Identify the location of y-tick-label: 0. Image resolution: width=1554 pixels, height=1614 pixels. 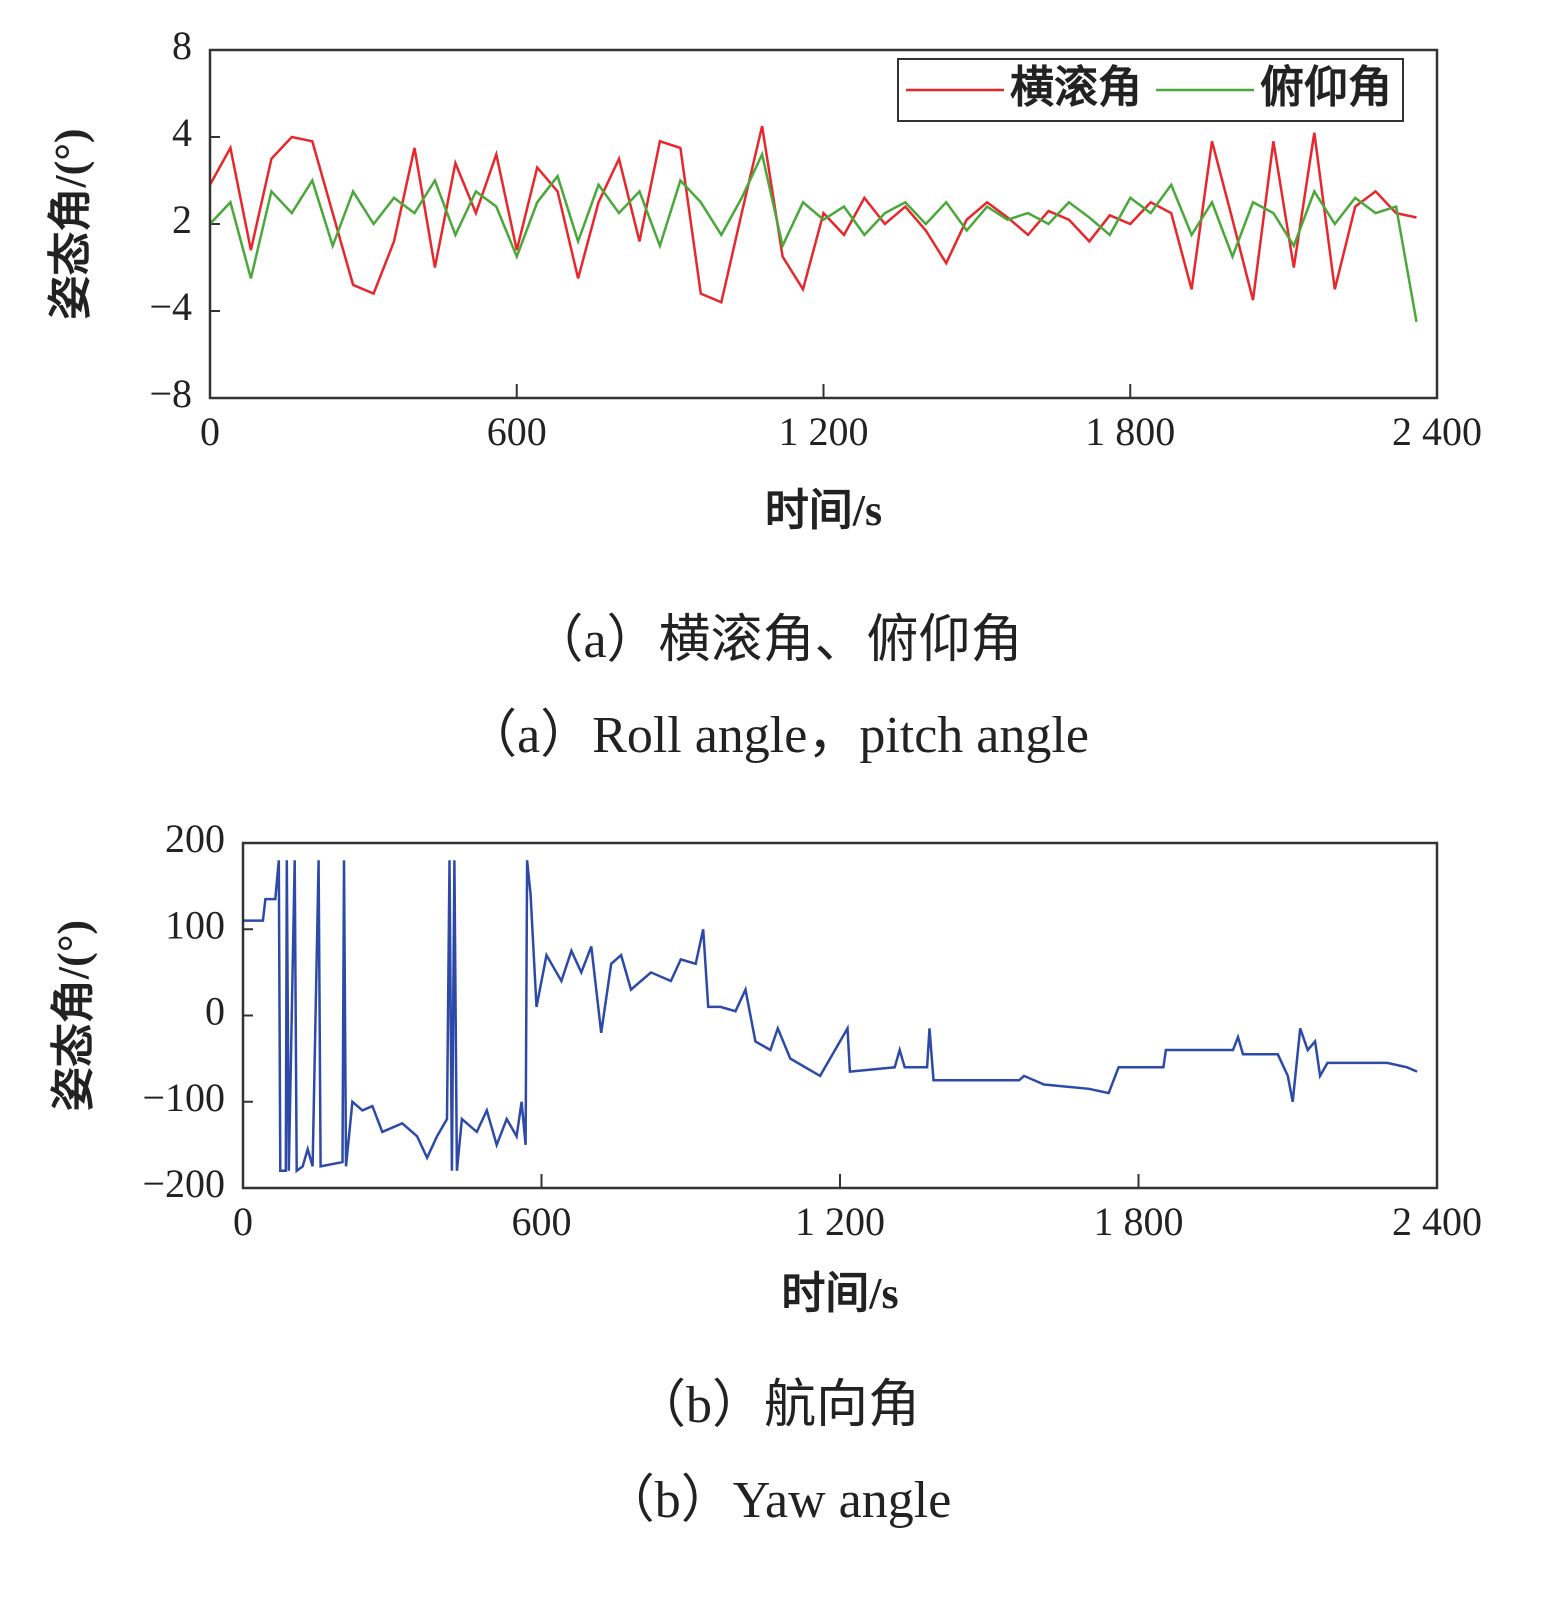
(215, 1011).